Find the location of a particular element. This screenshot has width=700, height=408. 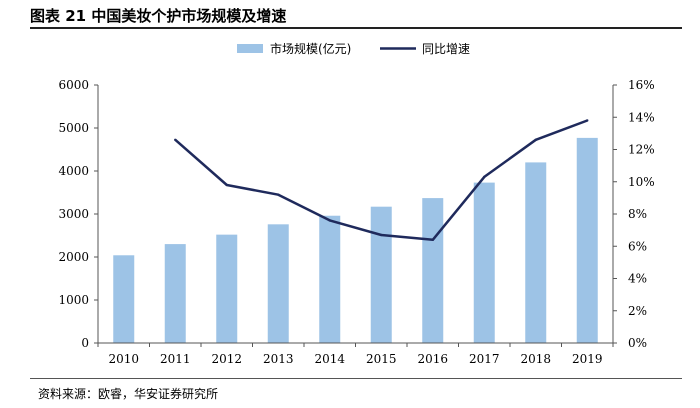

legend-line-label: 同比增速 is located at coordinates (446, 49).